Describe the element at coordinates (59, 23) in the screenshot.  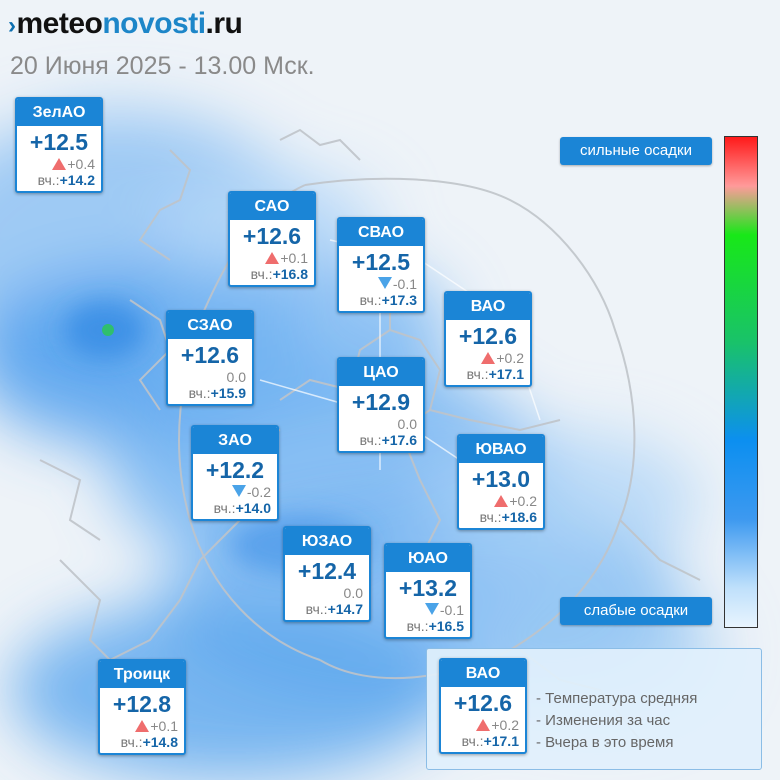
I see `logo-prefix: meteo` at that location.